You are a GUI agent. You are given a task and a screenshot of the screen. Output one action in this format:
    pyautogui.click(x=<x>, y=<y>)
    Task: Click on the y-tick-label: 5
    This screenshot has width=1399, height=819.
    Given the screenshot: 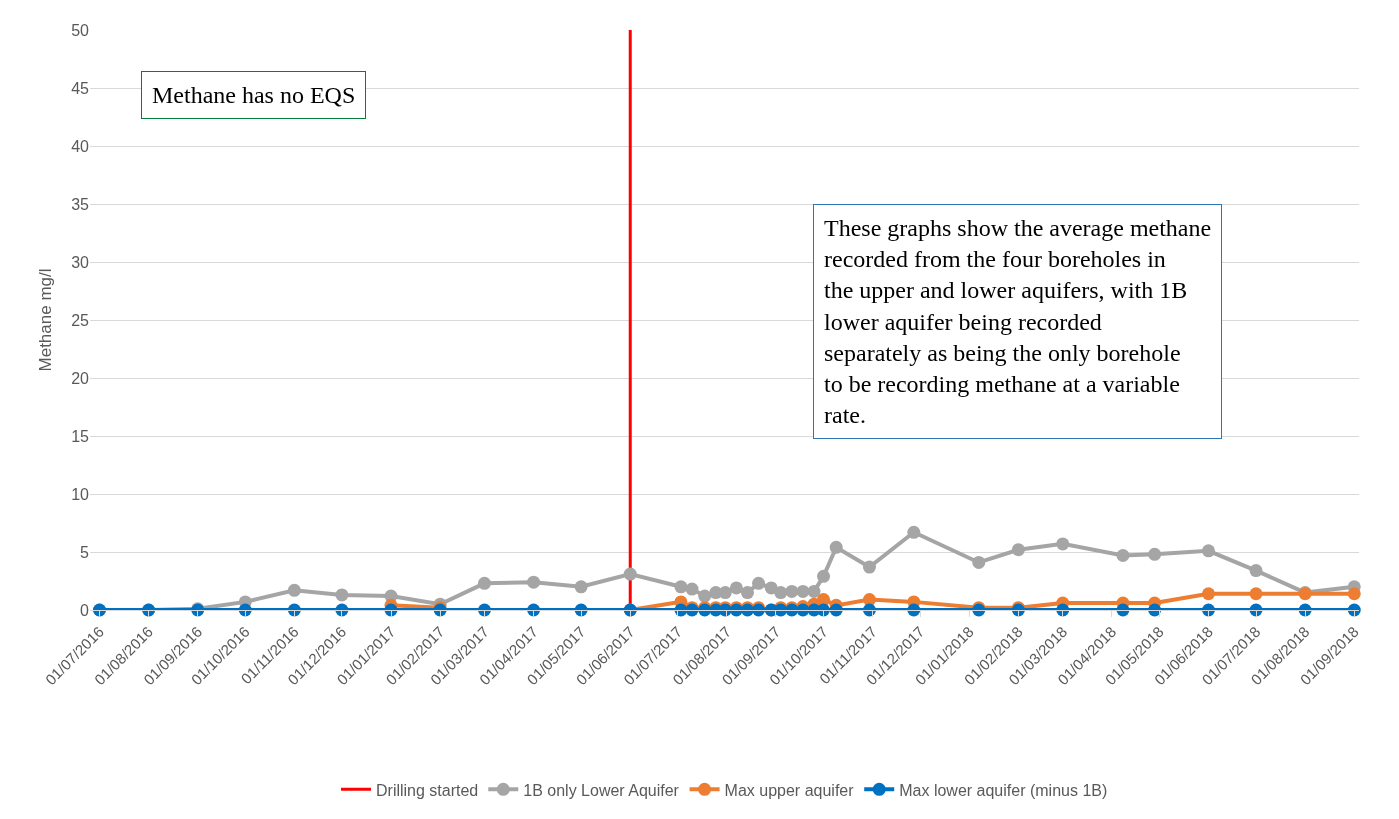 What is the action you would take?
    pyautogui.click(x=85, y=552)
    